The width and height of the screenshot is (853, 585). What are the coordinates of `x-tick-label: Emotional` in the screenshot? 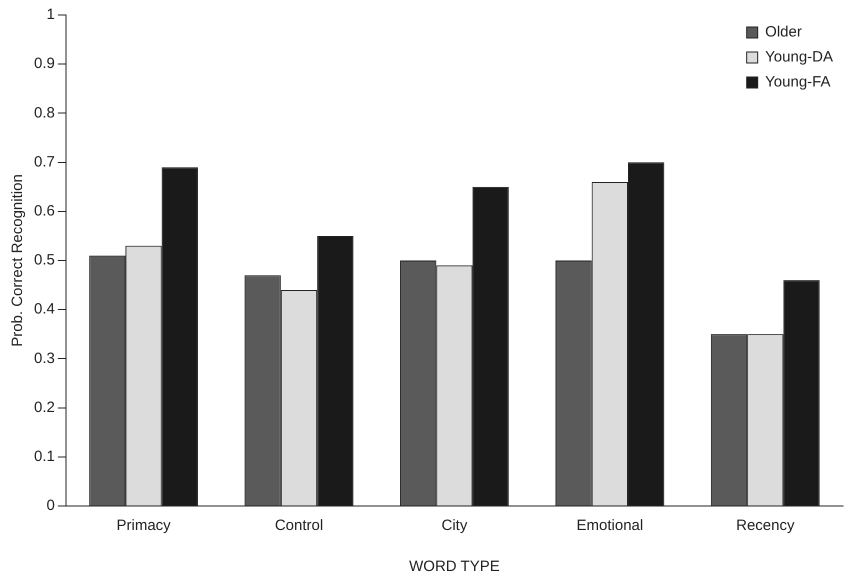 It's located at (610, 525).